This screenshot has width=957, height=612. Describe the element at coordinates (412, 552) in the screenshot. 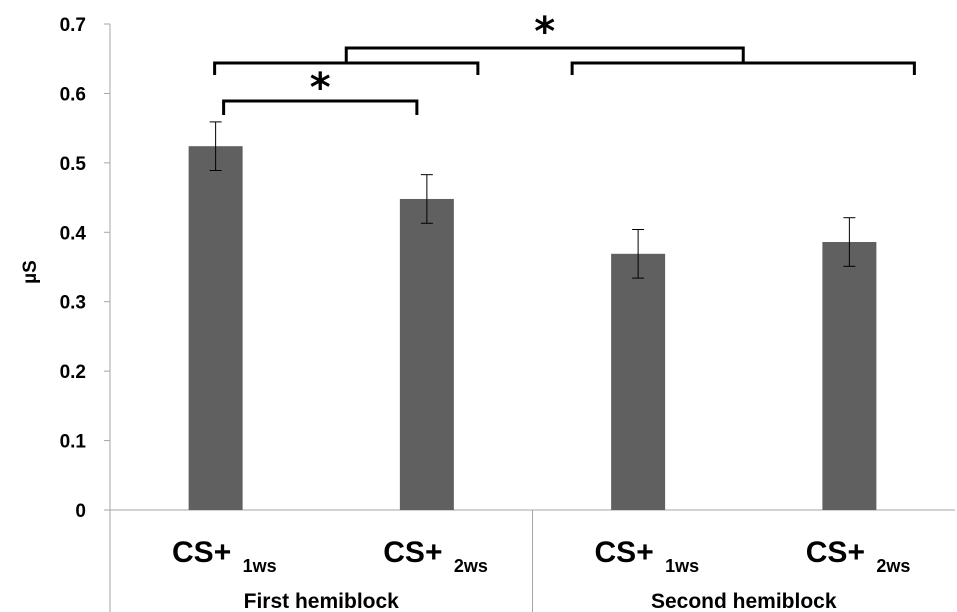

I see `category-label-1: CS+` at that location.